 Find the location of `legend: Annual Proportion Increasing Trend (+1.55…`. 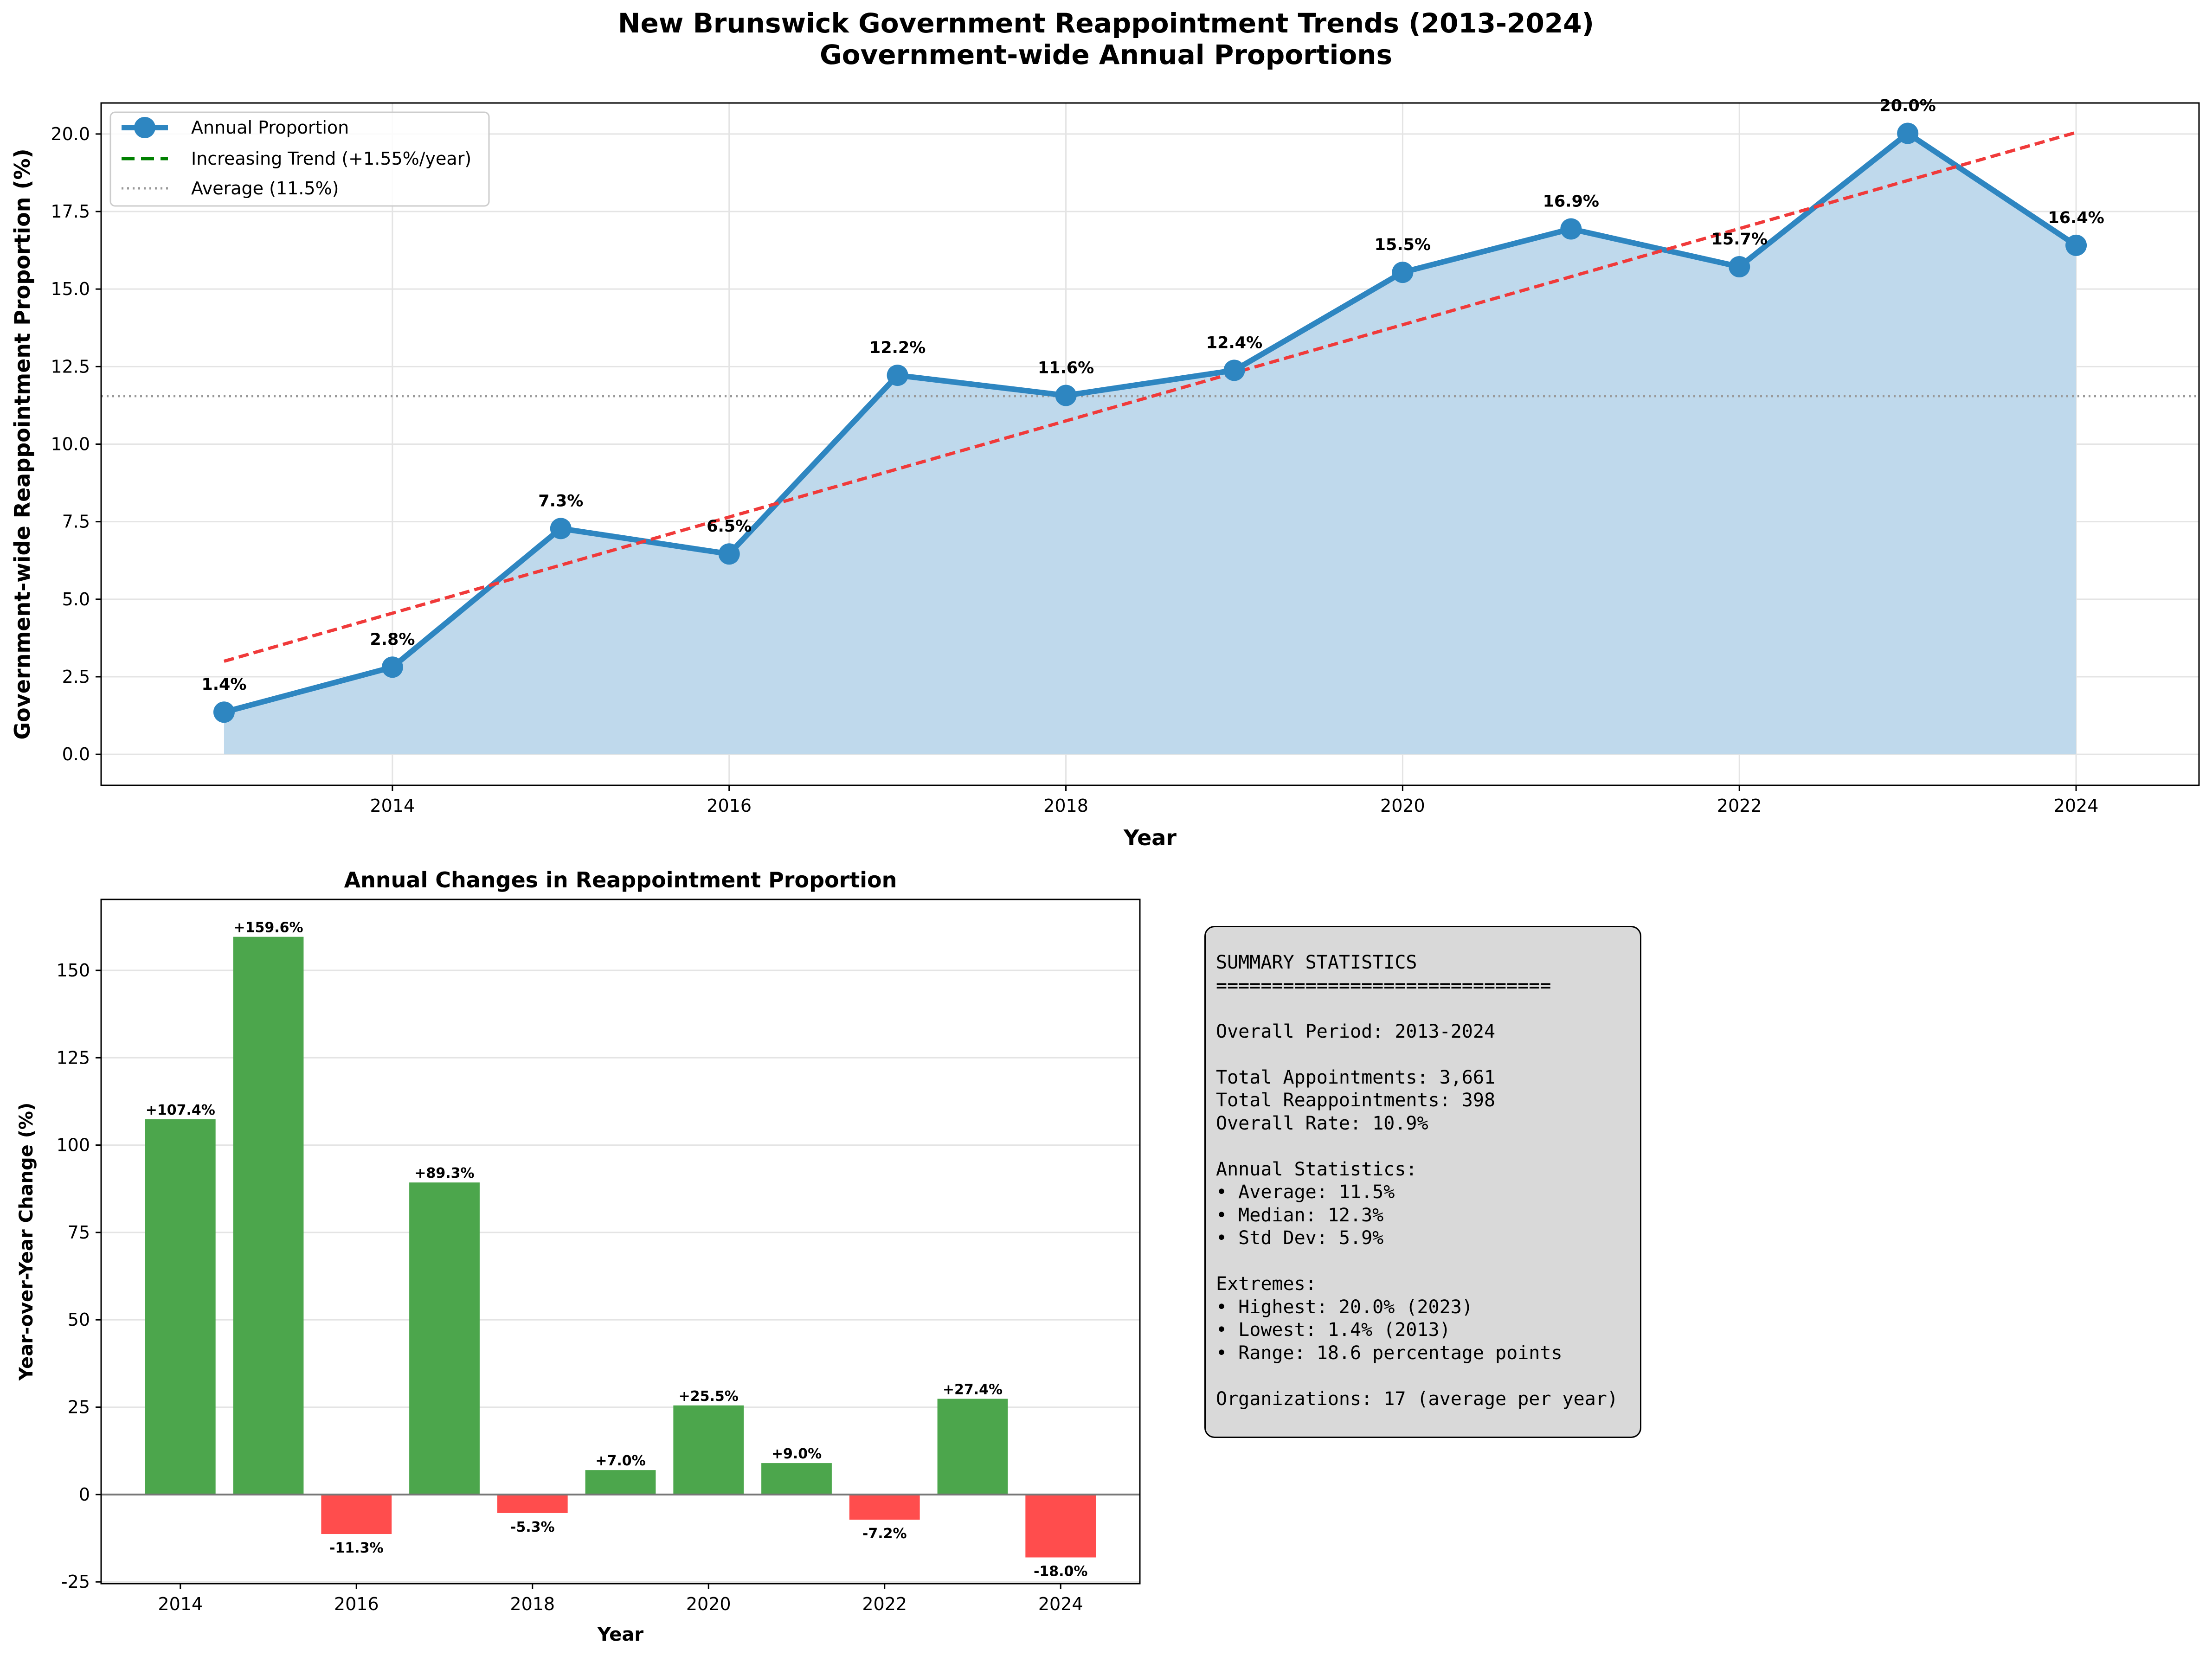

legend: Annual Proportion Increasing Trend (+1.55… is located at coordinates (299, 159).